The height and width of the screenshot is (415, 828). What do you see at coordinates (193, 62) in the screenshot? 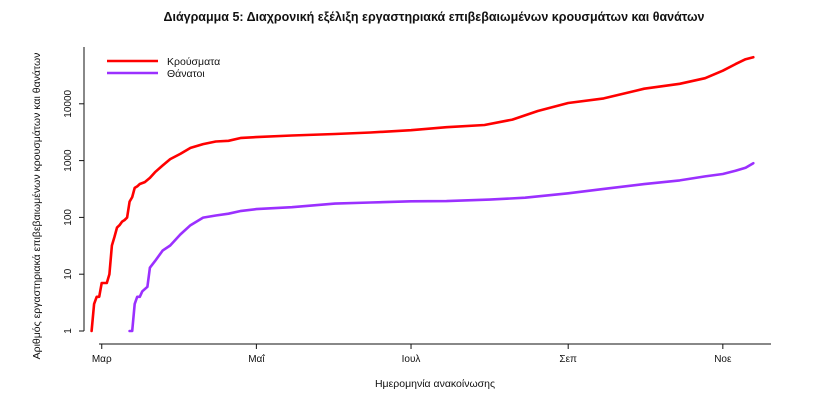
I see `legend-label-0: Κρούσματα` at bounding box center [193, 62].